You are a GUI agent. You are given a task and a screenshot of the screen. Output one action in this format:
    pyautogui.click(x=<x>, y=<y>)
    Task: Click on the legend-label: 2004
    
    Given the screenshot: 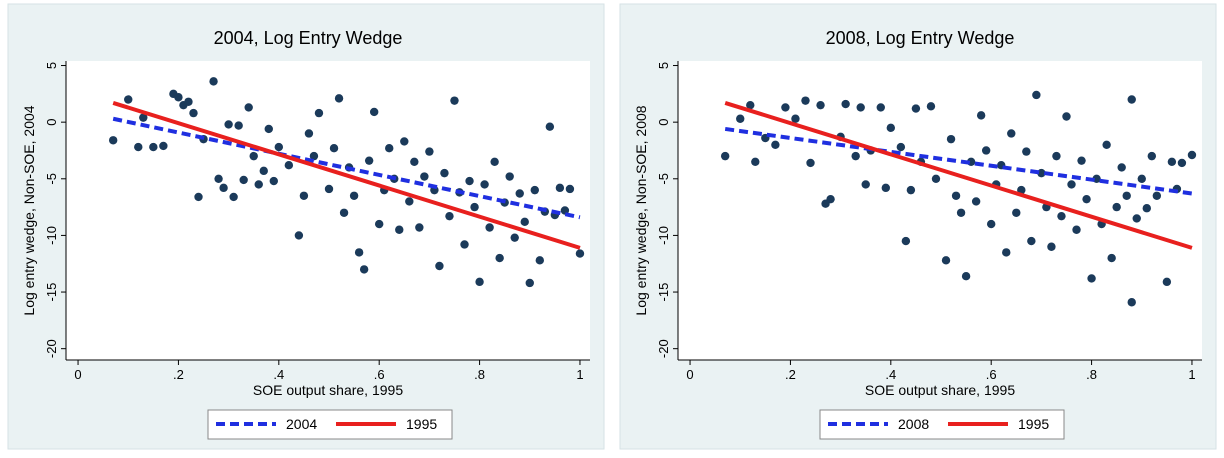 What is the action you would take?
    pyautogui.click(x=301, y=424)
    